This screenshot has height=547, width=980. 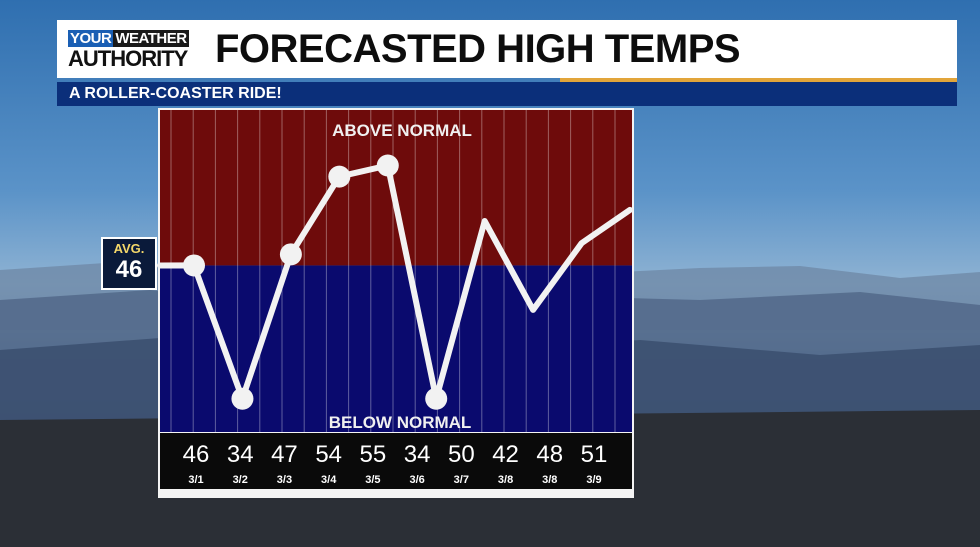 I want to click on logo-word-authority: AUTHORITY, so click(x=128, y=58).